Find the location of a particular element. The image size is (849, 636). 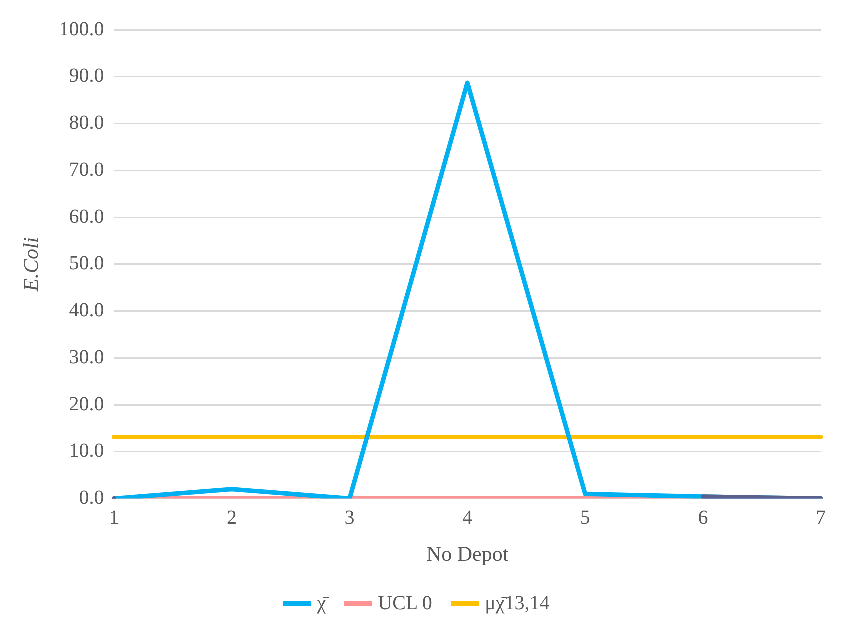

legend-label: UCL 0 is located at coordinates (405, 603).